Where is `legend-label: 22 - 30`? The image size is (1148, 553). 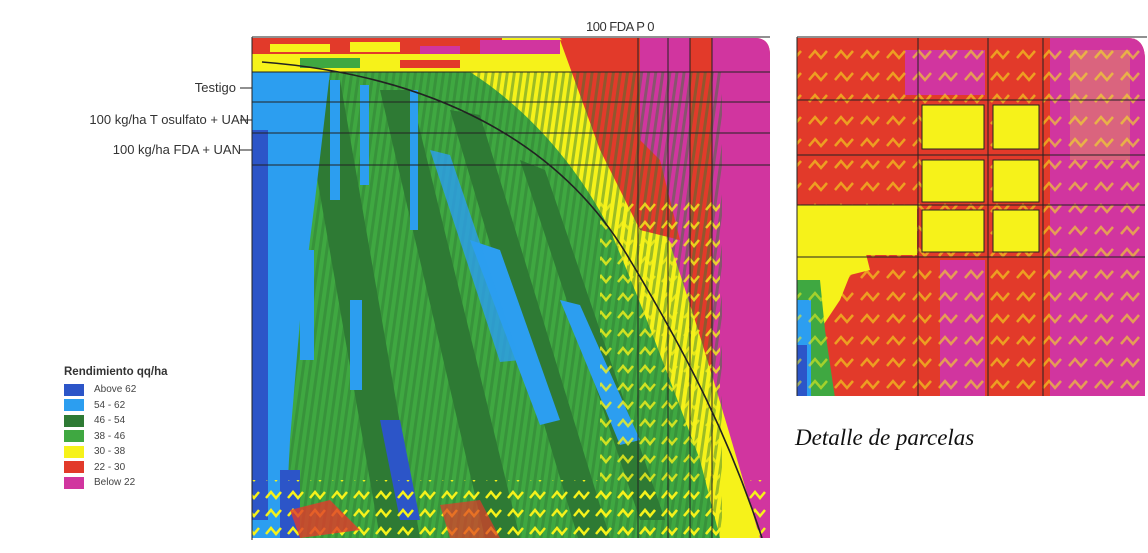 legend-label: 22 - 30 is located at coordinates (110, 467).